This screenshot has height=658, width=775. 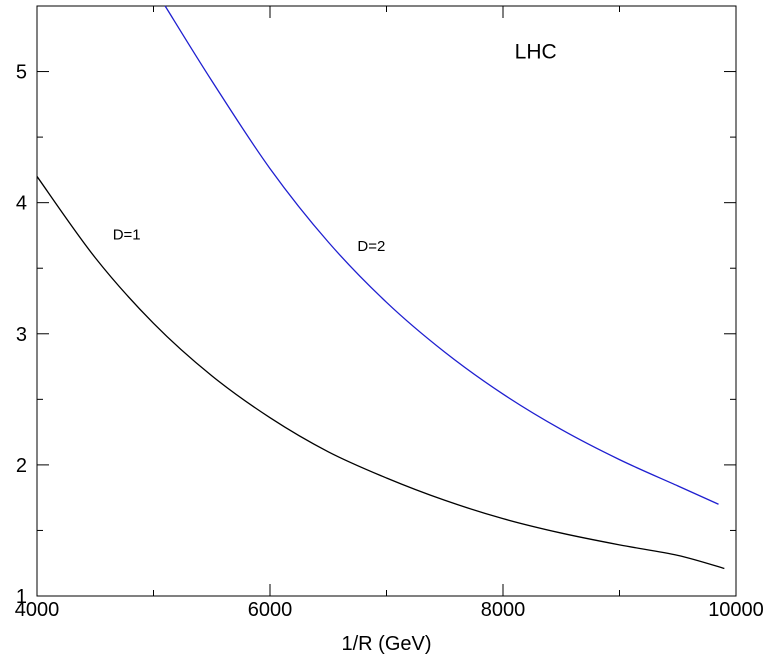 What do you see at coordinates (127, 234) in the screenshot?
I see `annotation-d-1: D=1` at bounding box center [127, 234].